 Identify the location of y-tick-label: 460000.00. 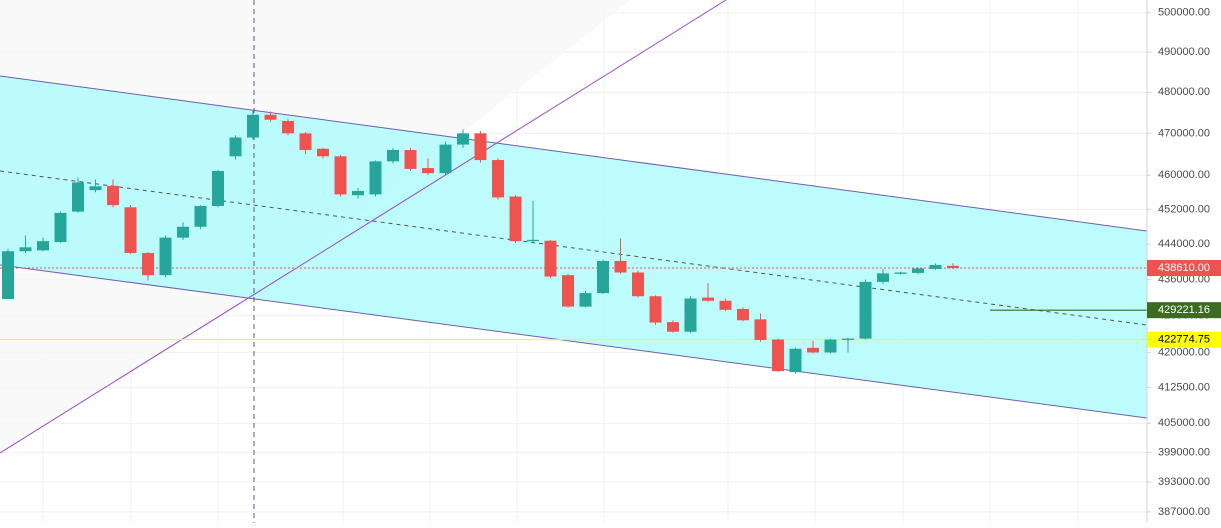
(1184, 175).